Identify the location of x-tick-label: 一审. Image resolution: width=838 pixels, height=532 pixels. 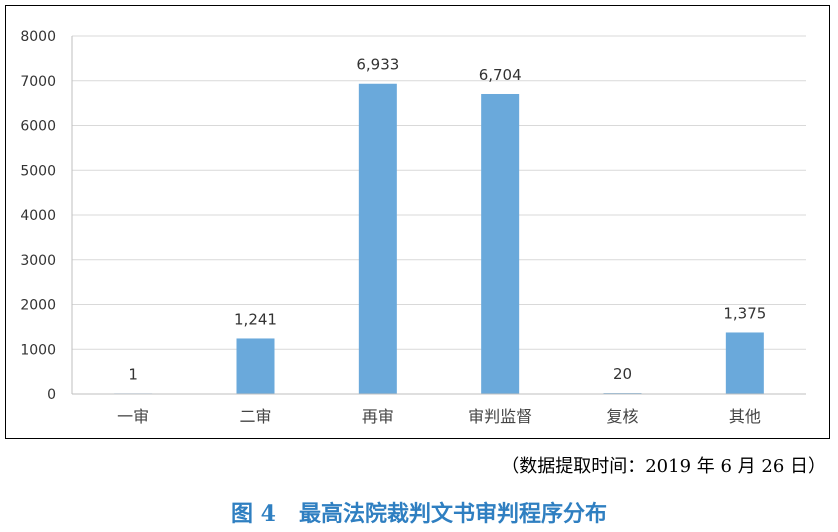
(133, 416).